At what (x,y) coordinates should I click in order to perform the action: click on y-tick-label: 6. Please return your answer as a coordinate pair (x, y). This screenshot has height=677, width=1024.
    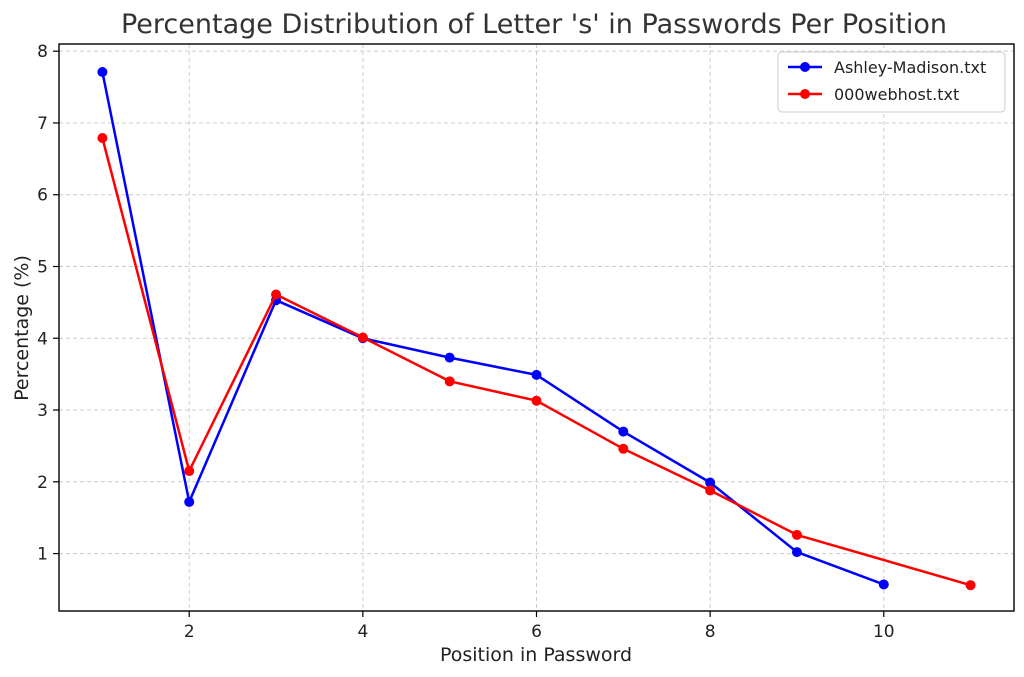
    Looking at the image, I should click on (42, 196).